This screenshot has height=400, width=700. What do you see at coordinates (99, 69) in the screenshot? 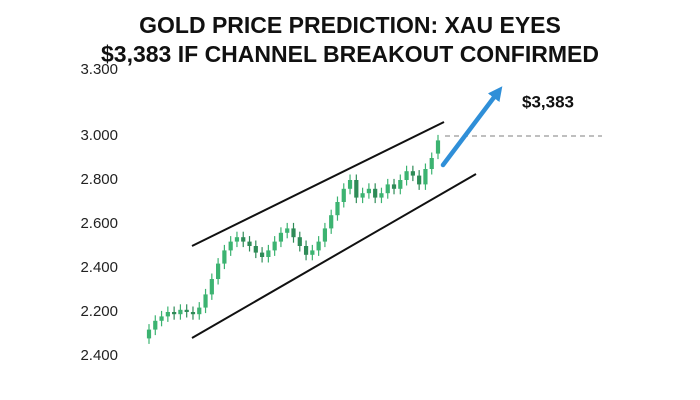
I see `y-tick-label: 3.300` at bounding box center [99, 69].